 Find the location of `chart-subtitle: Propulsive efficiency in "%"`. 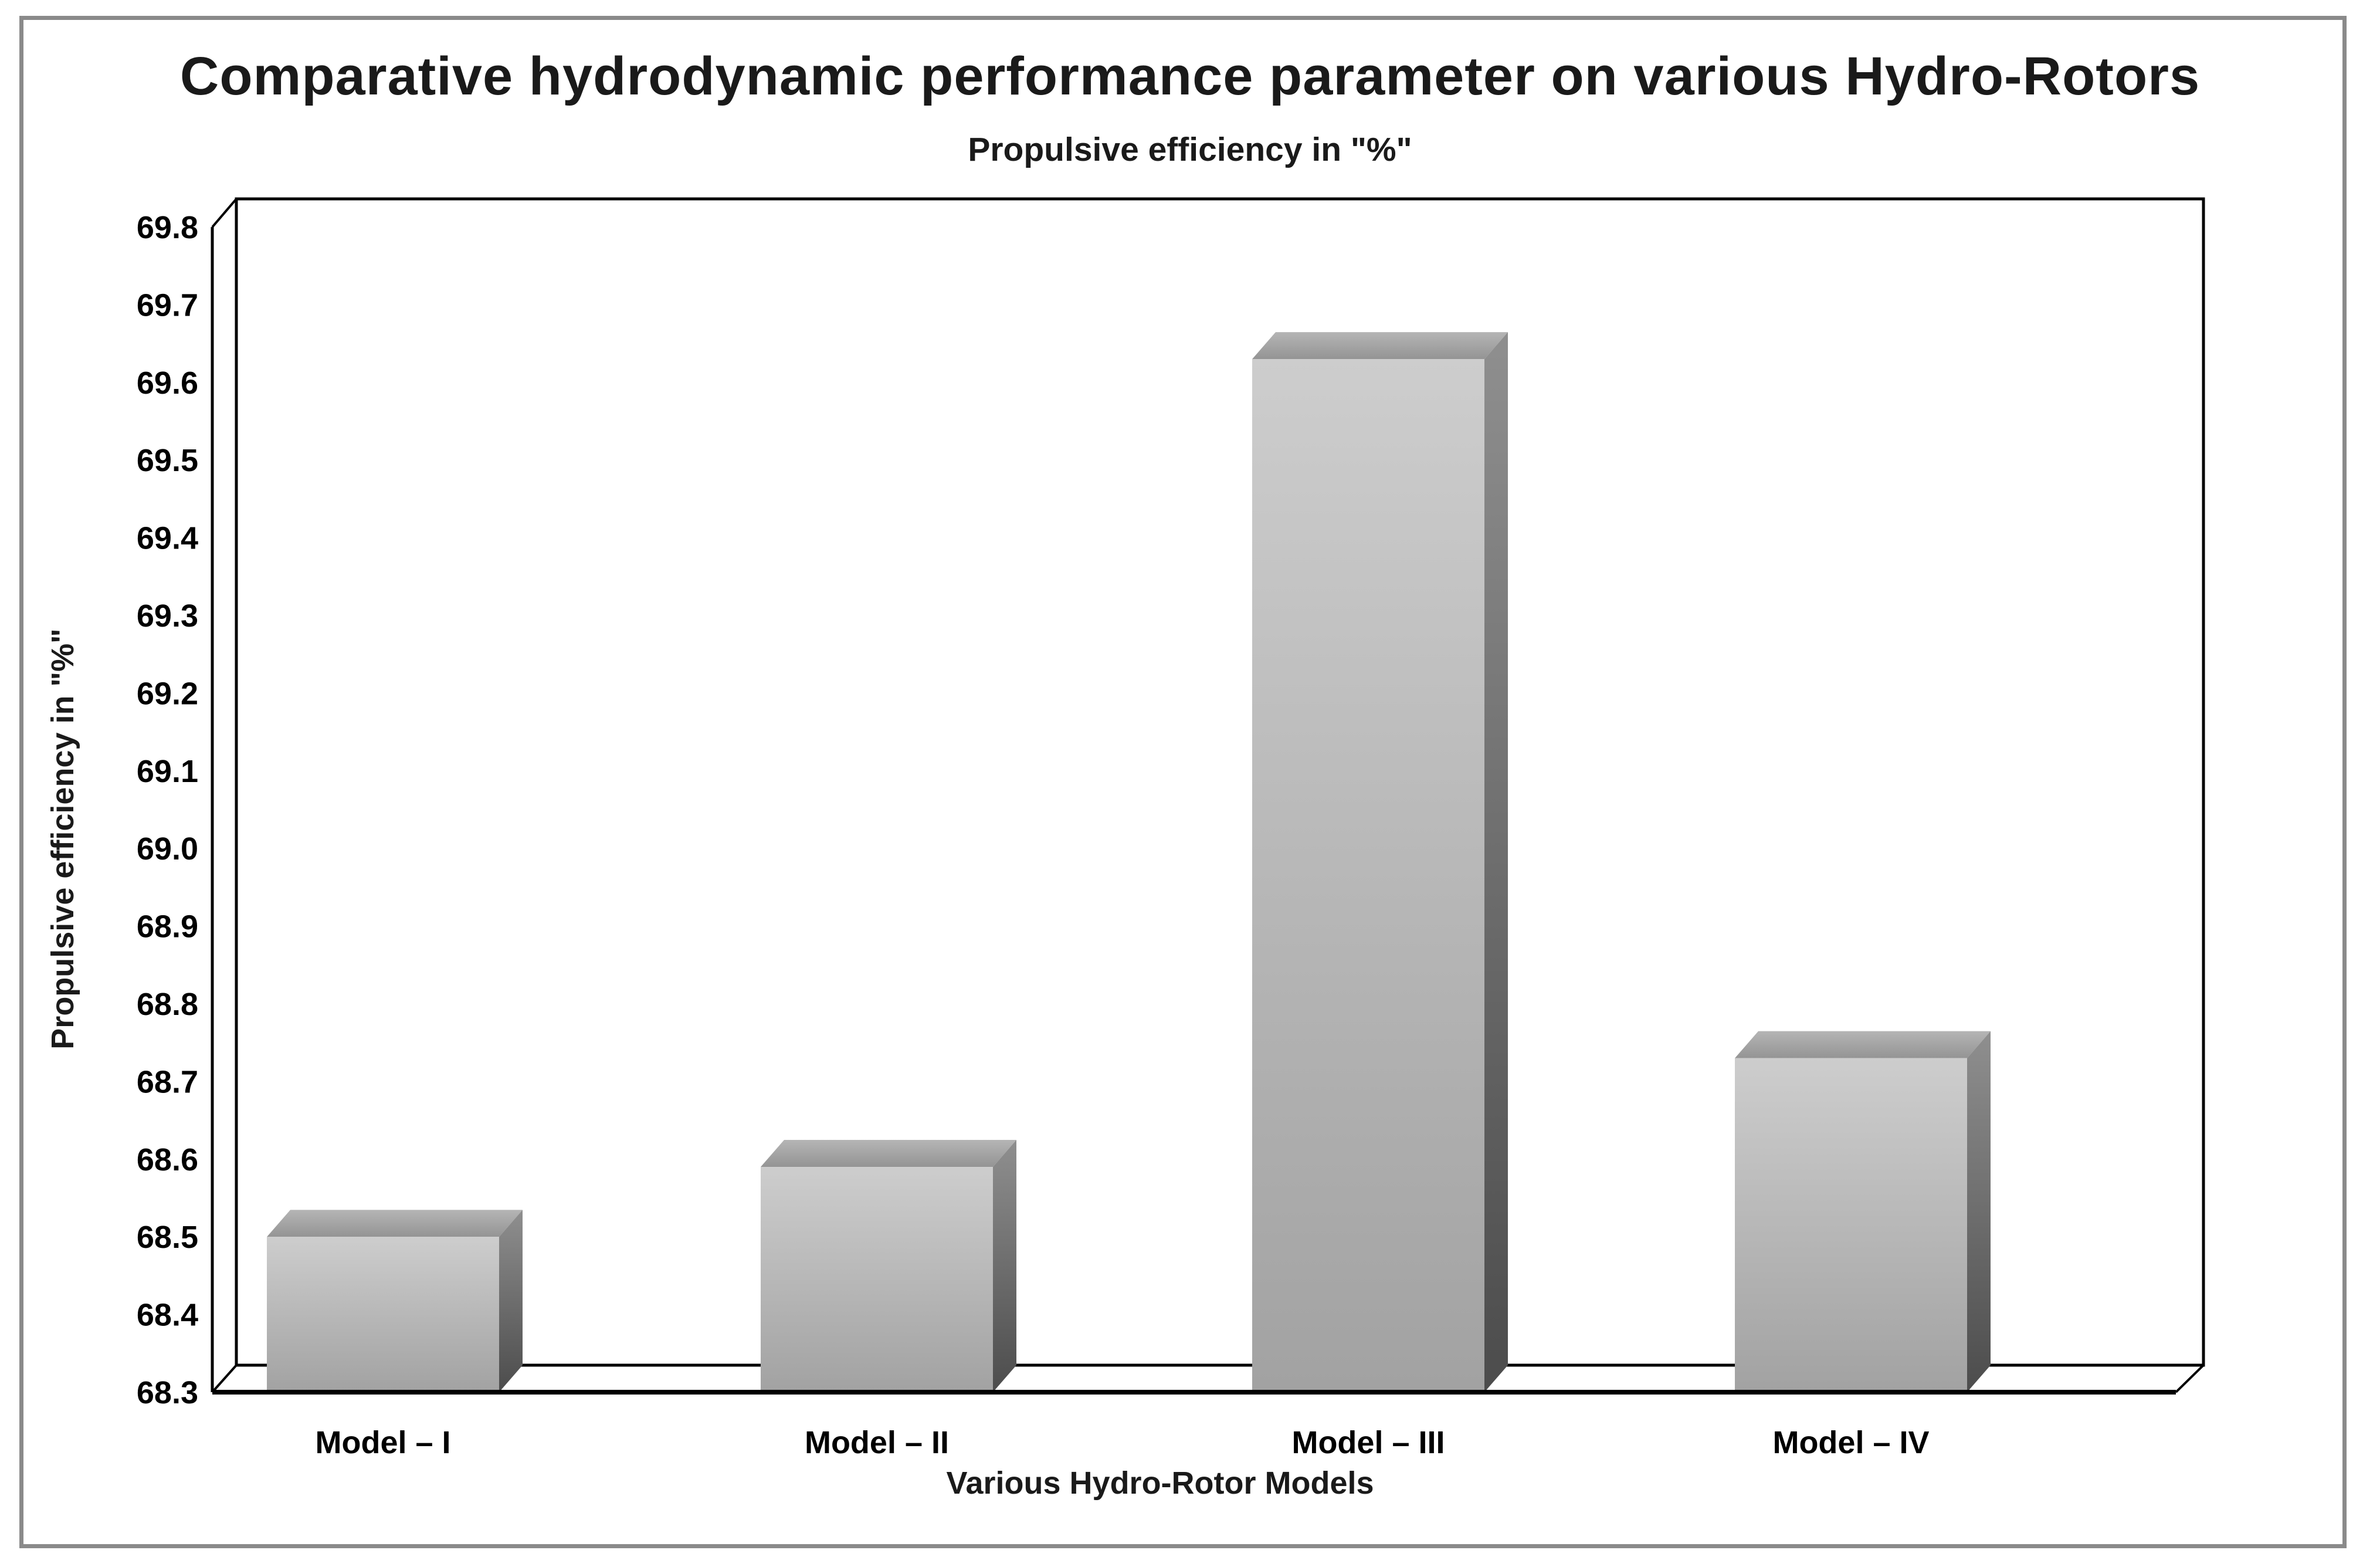

chart-subtitle: Propulsive efficiency in "%" is located at coordinates (1190, 149).